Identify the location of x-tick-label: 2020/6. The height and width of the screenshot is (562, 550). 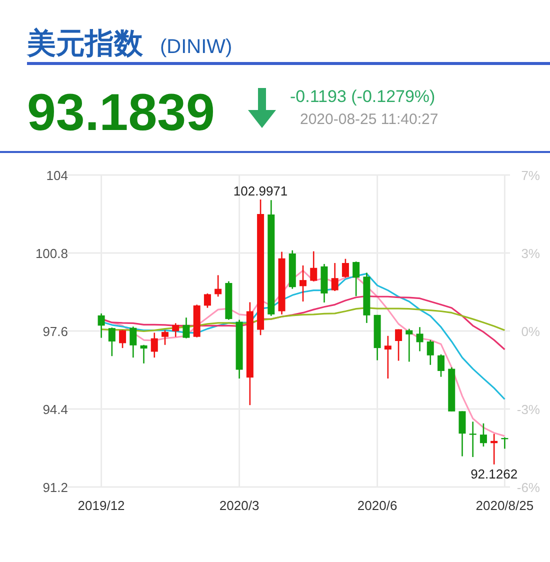
(377, 505).